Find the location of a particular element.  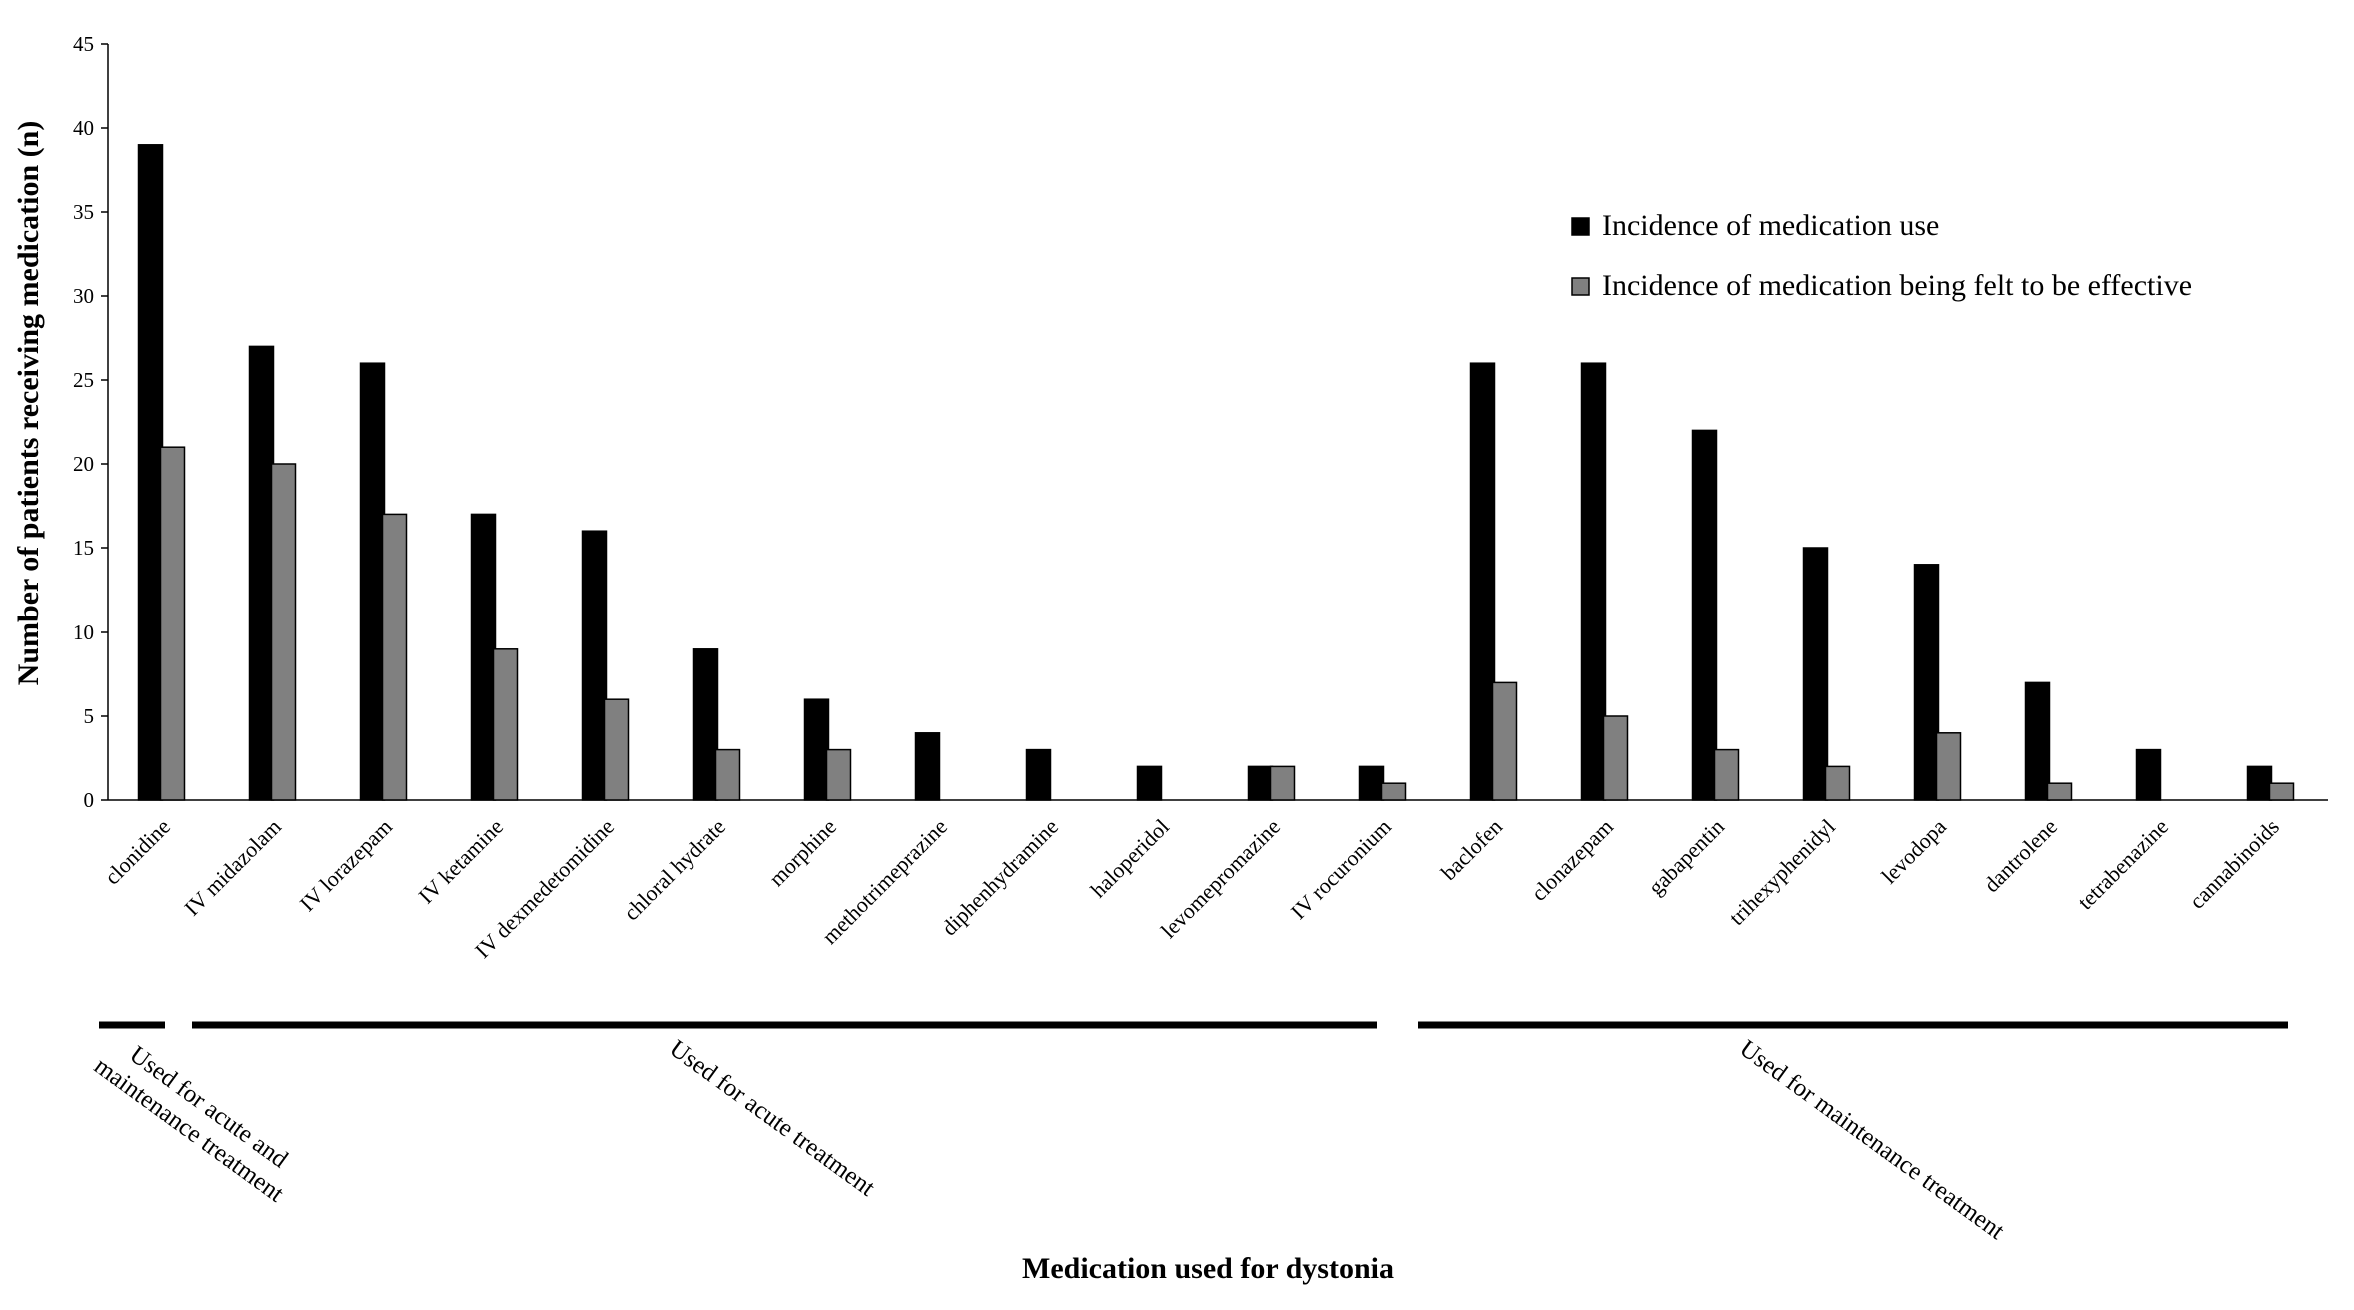

x-tick-label: levodopa is located at coordinates (1913, 851).